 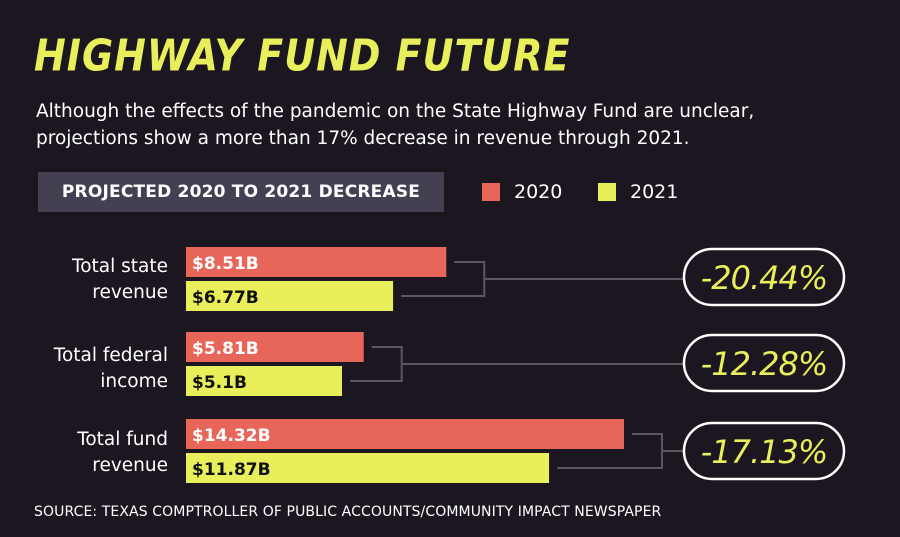 I want to click on chart-title: HIGHWAY FUND FUTURE, so click(x=302, y=55).